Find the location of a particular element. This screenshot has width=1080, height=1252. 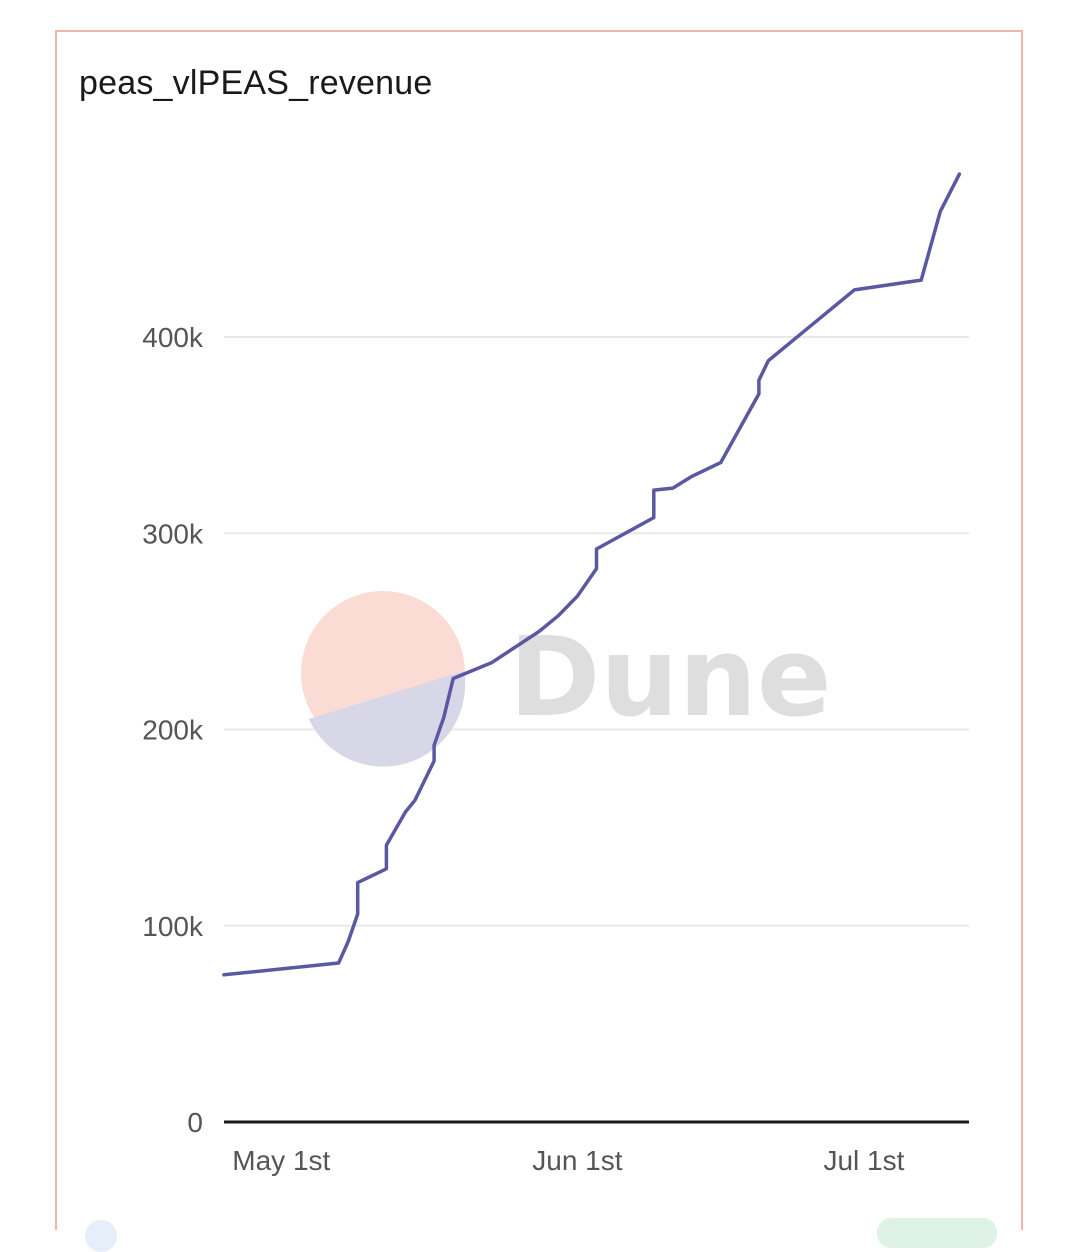

dune-watermark: Dune is located at coordinates (566, 679).